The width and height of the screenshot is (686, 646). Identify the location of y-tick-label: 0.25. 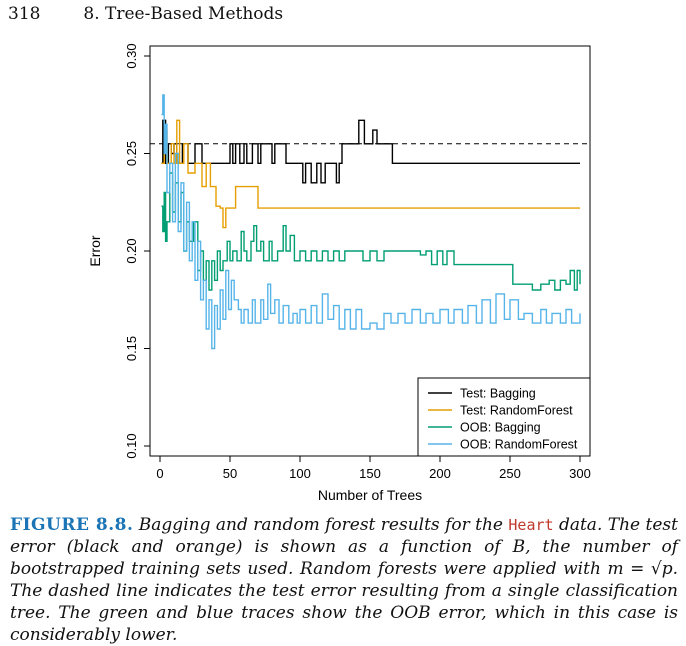
(131, 153).